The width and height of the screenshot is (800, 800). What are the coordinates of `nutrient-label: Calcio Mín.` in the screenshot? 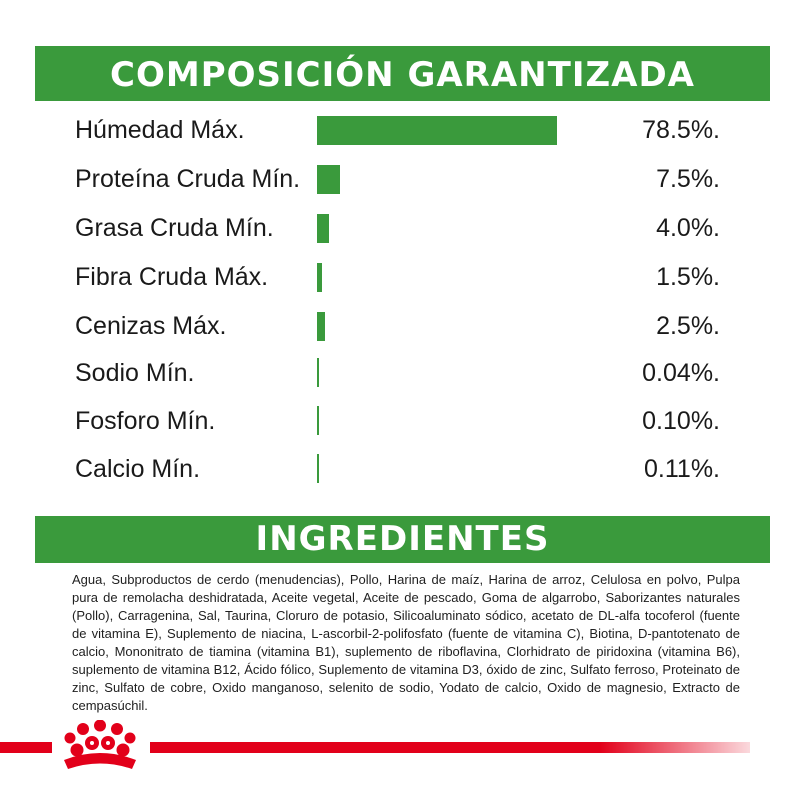 It's located at (138, 469).